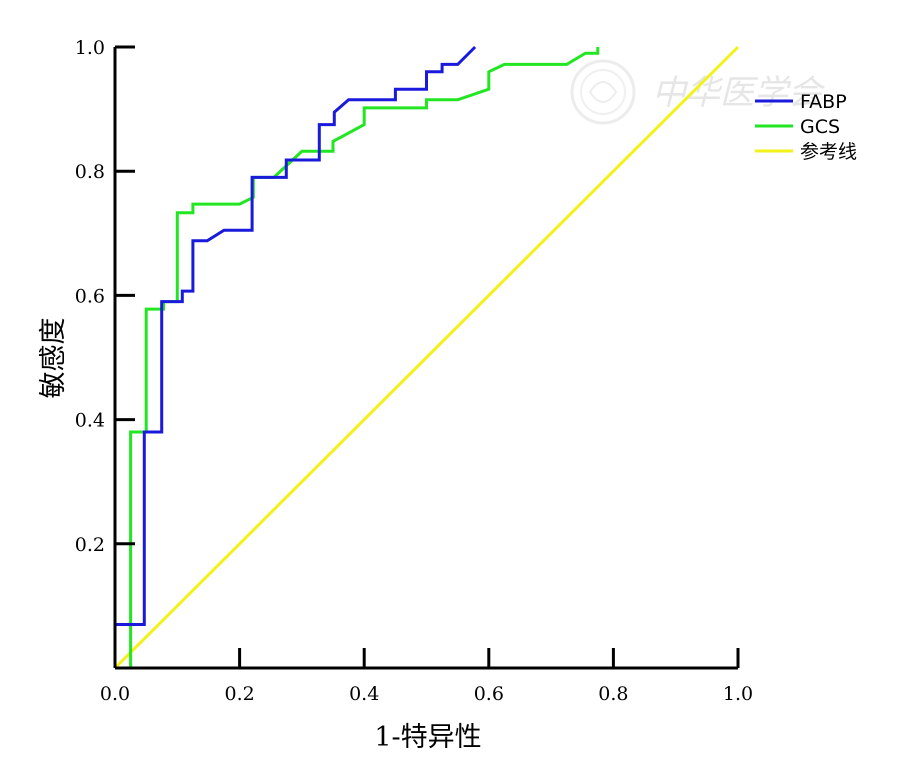 This screenshot has width=910, height=757. I want to click on watermark-text: 中华医学会, so click(739, 93).